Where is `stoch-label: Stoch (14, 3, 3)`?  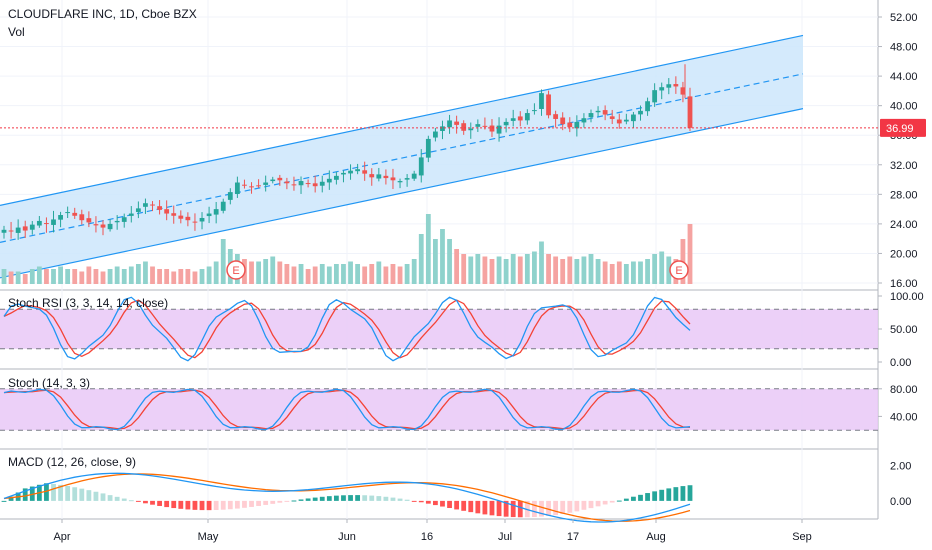 stoch-label: Stoch (14, 3, 3) is located at coordinates (49, 383).